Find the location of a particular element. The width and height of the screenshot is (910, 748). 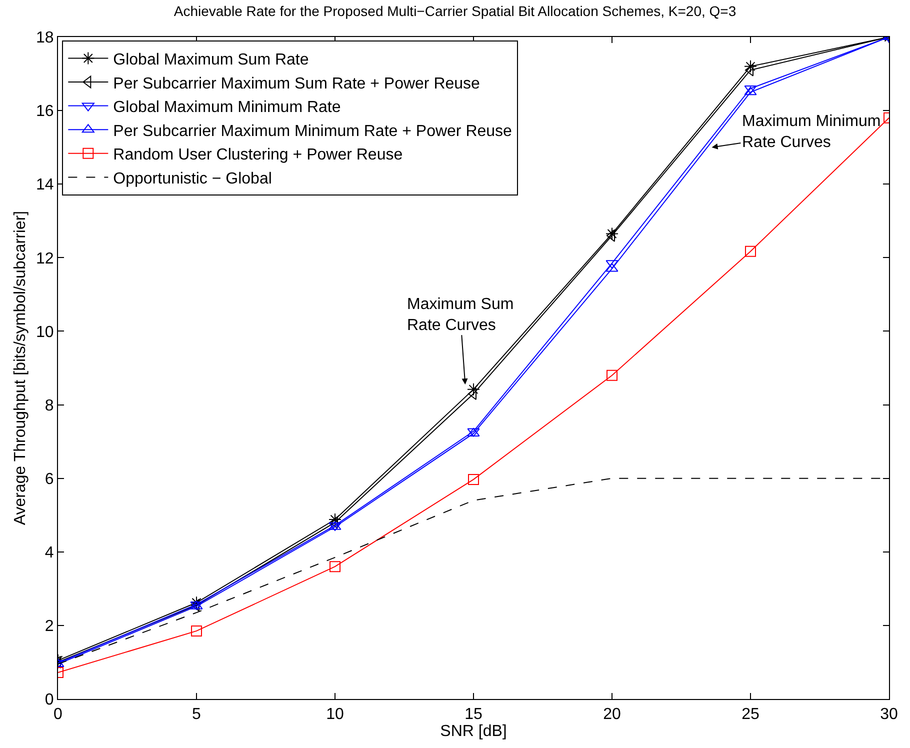

legend-label: Global Maximum Sum Rate is located at coordinates (211, 59).